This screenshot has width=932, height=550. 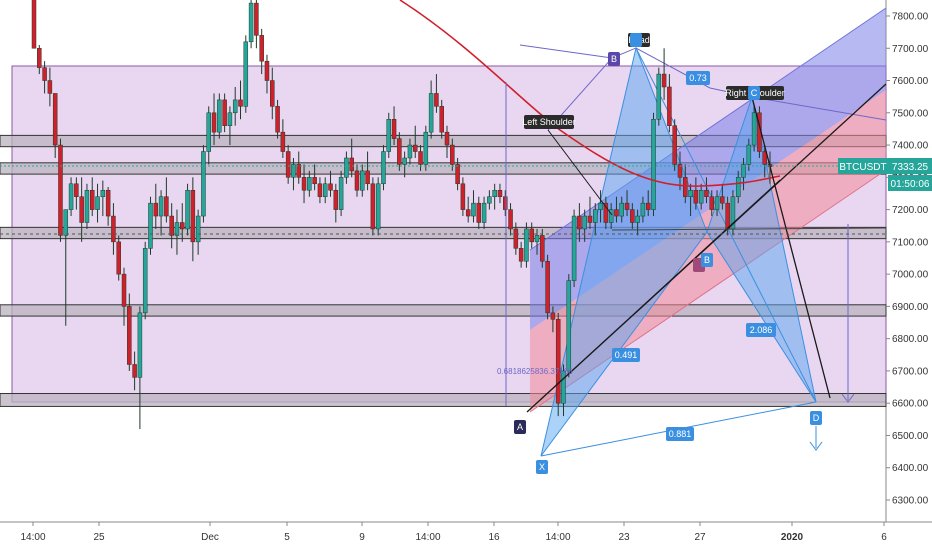 I want to click on pt-a2-box, so click(x=636, y=40).